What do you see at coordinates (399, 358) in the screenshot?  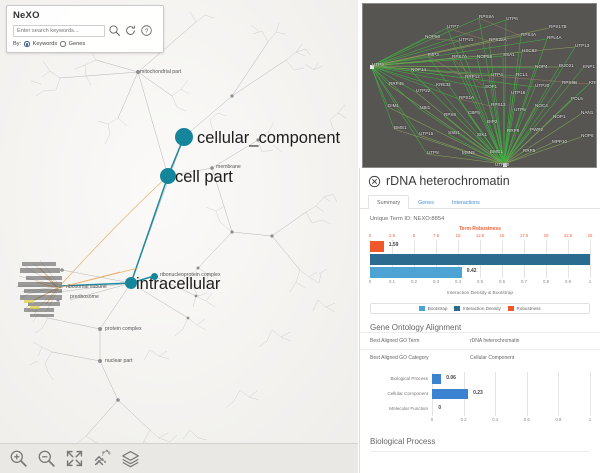 I see `go-category-key: Best Aligned GO Category` at bounding box center [399, 358].